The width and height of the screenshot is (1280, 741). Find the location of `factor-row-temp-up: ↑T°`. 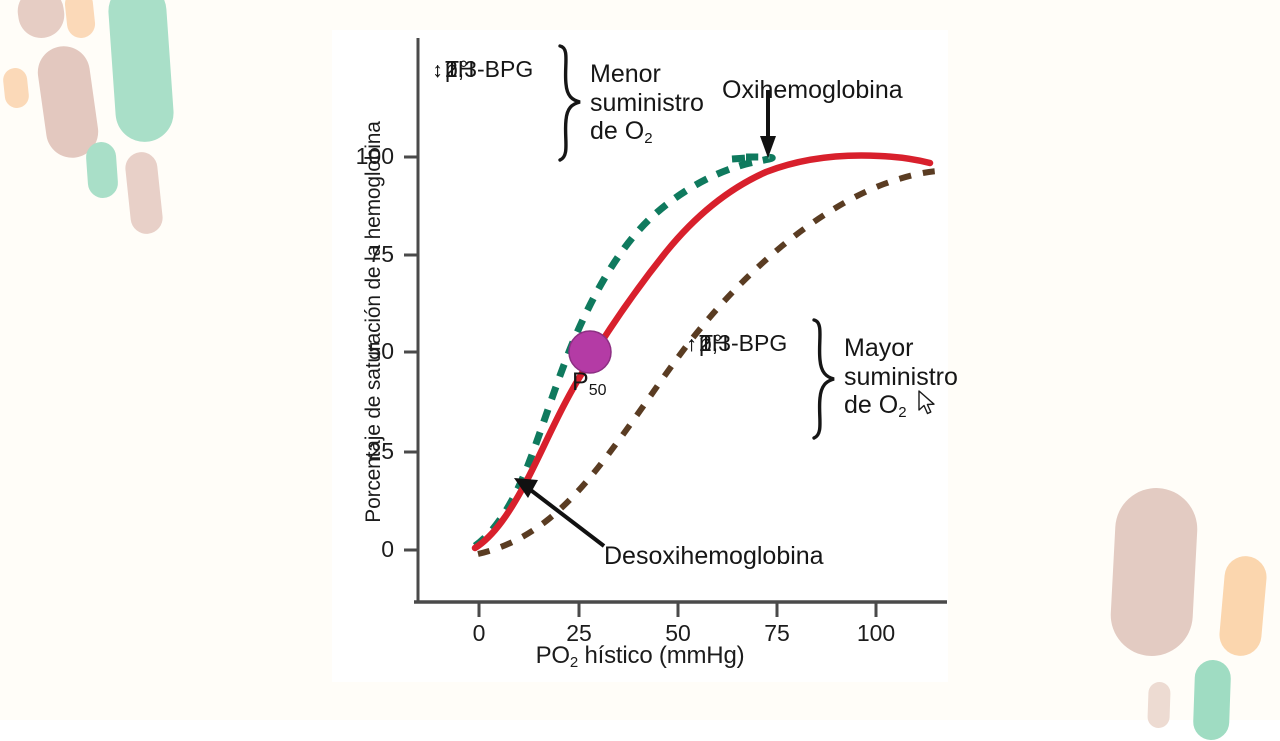

factor-row-temp-up: ↑T° is located at coordinates (703, 343).